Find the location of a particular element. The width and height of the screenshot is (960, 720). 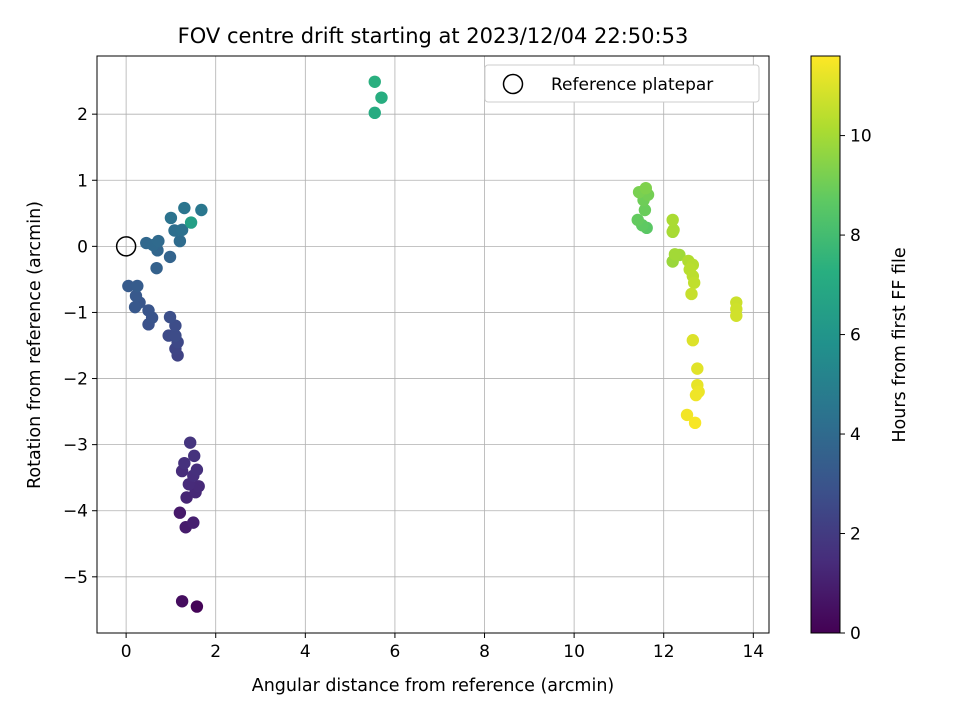

x-tick-label: 8 is located at coordinates (484, 652).